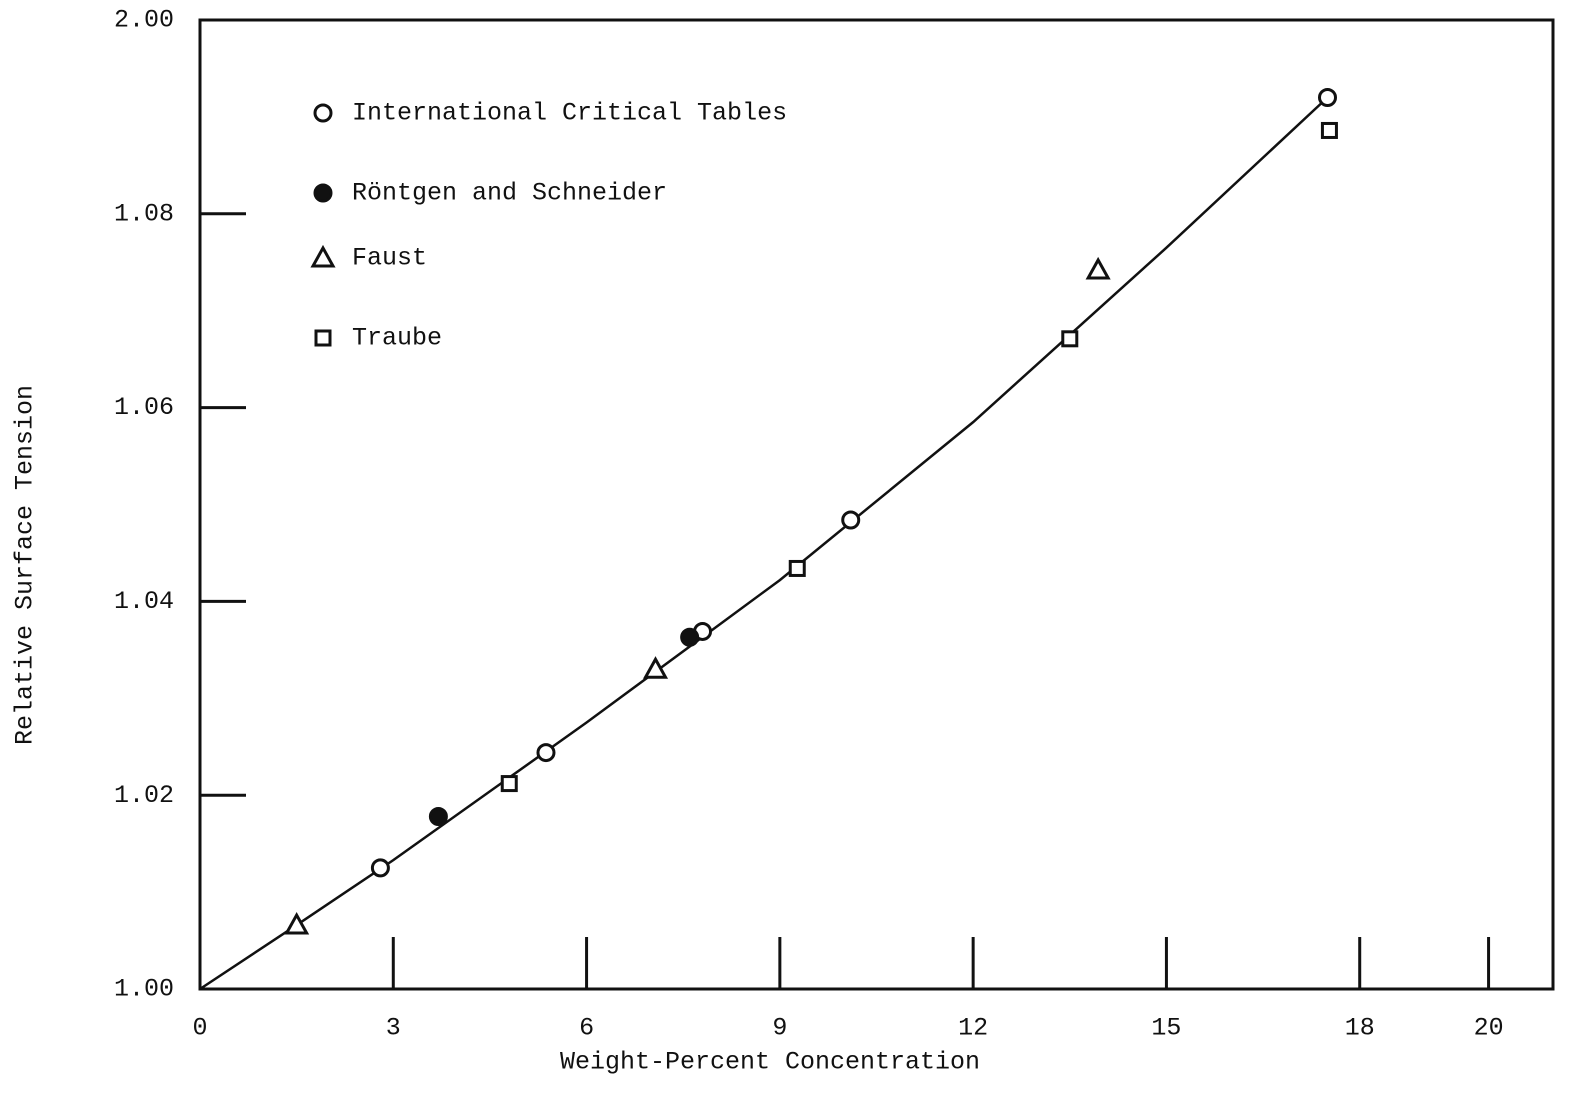 The width and height of the screenshot is (1569, 1107). Describe the element at coordinates (25, 565) in the screenshot. I see `y-axis-title: Relative Surface Tension` at that location.